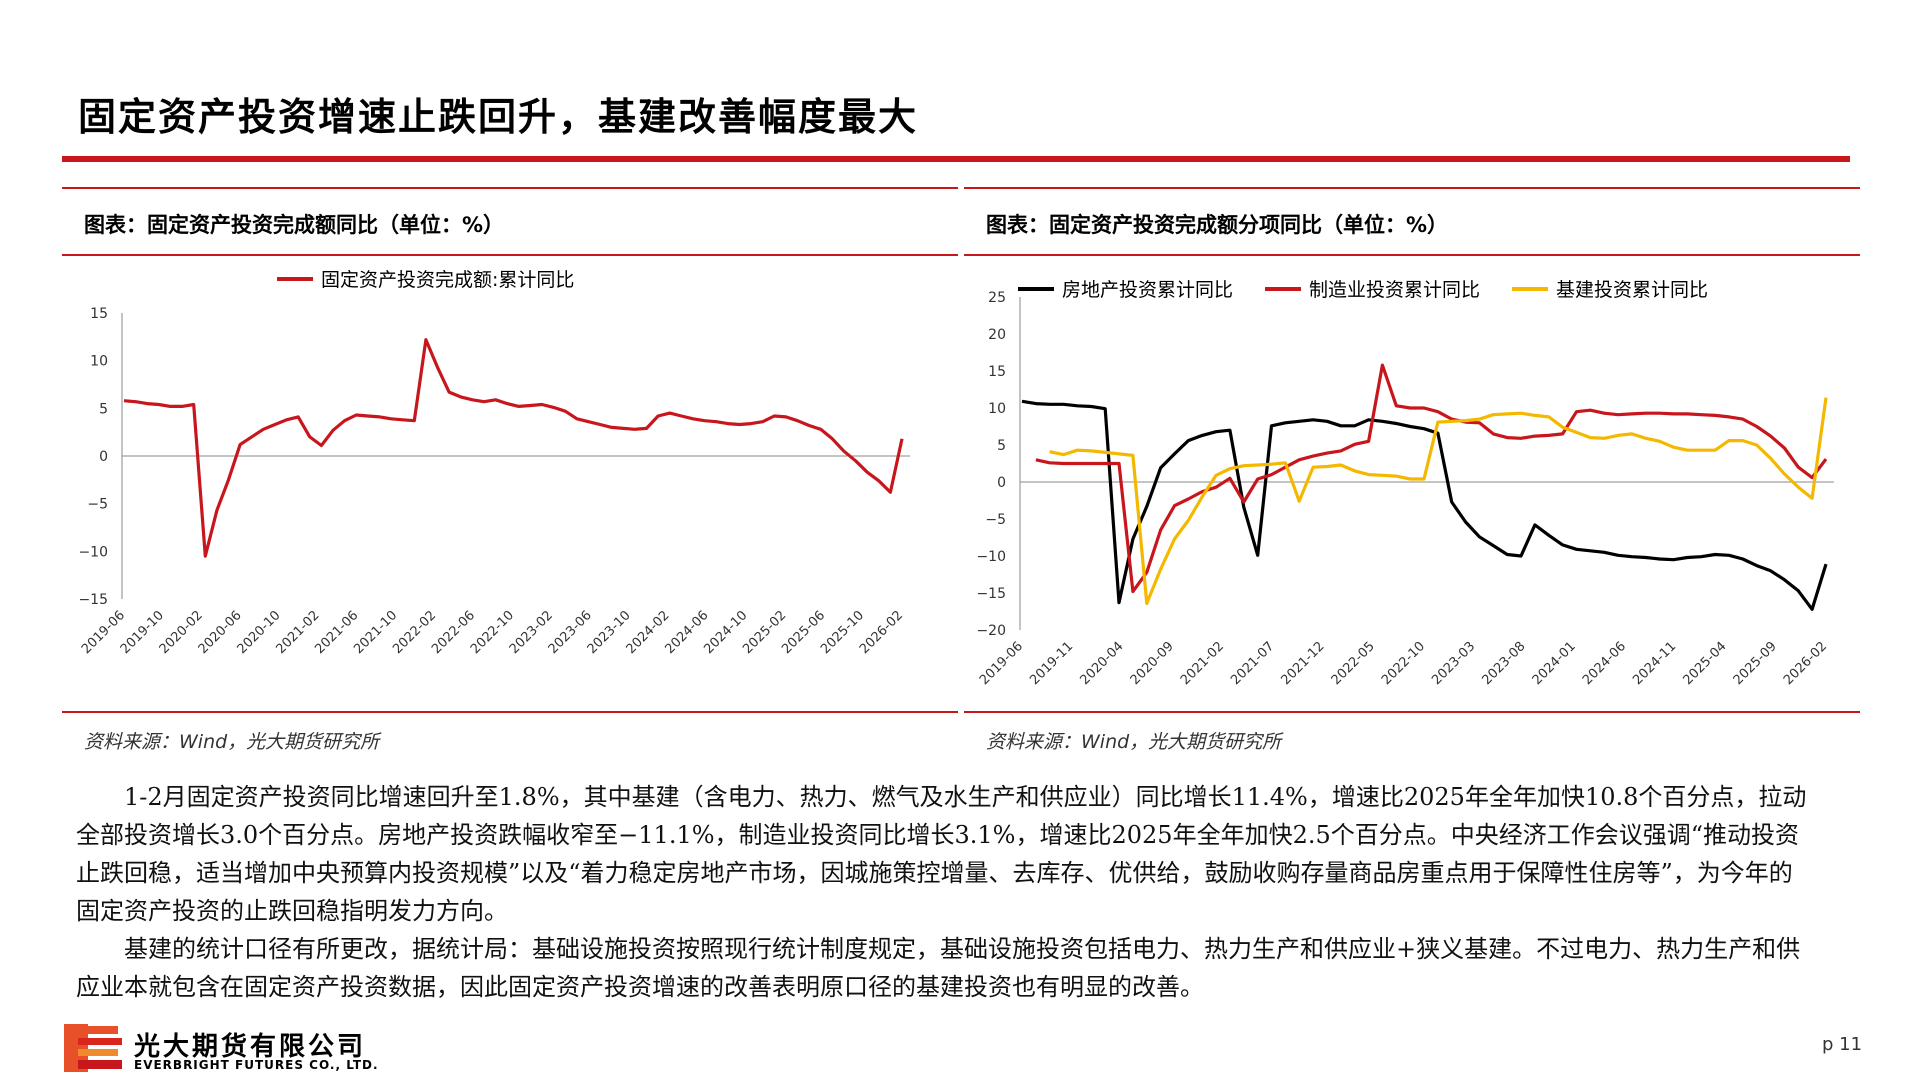  I want to click on right-chart-title: 图表：固定资产投资完成额分项同比（单位：%）, so click(1217, 225).